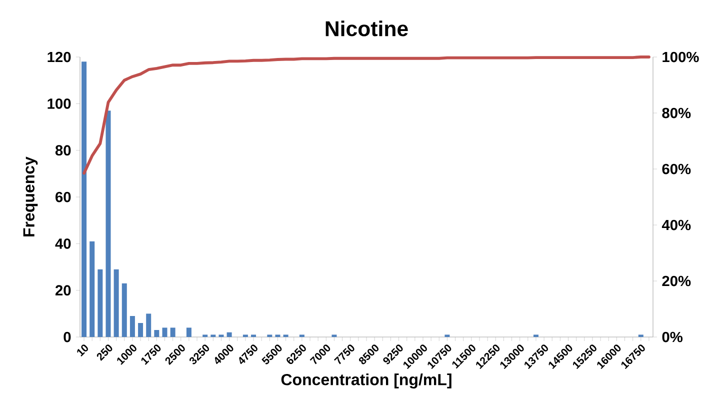 Image resolution: width=717 pixels, height=414 pixels. What do you see at coordinates (367, 28) in the screenshot?
I see `chart-title: Nicotine` at bounding box center [367, 28].